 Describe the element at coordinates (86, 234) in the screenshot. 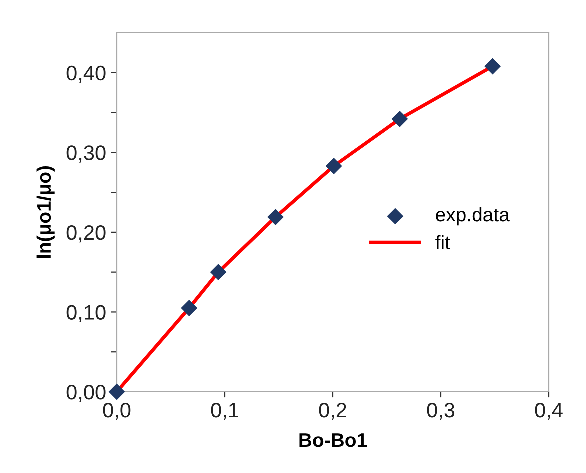

I see `y-tick-label: 0,20` at that location.